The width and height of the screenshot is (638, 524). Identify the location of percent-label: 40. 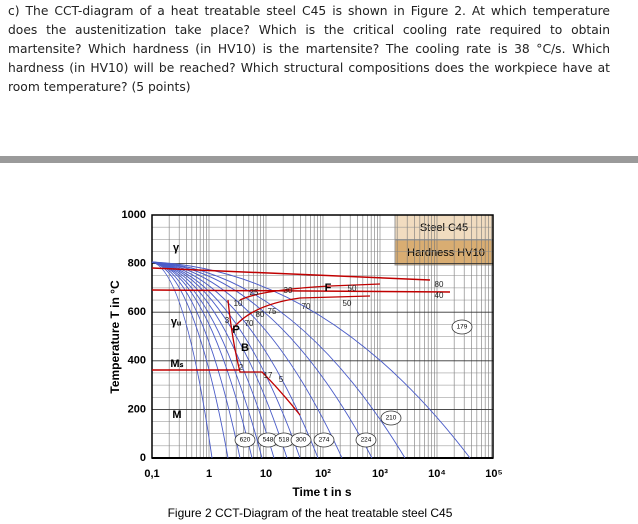
(439, 295).